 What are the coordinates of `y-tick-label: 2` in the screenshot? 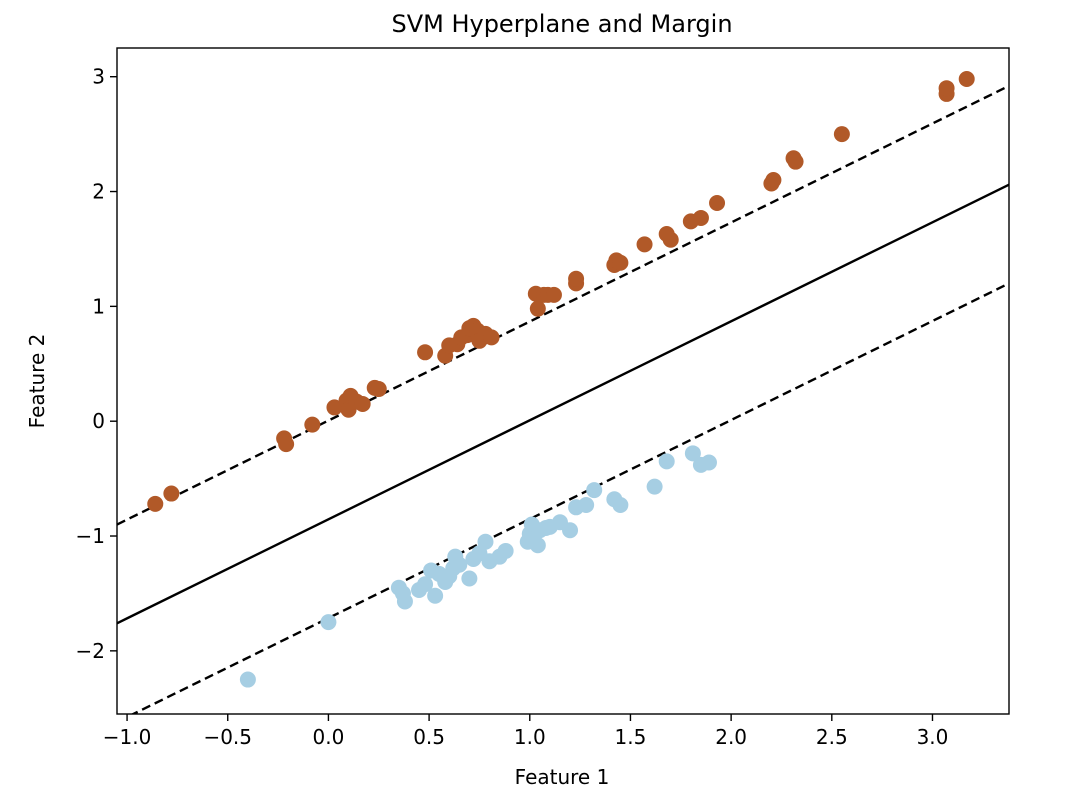 It's located at (98, 192).